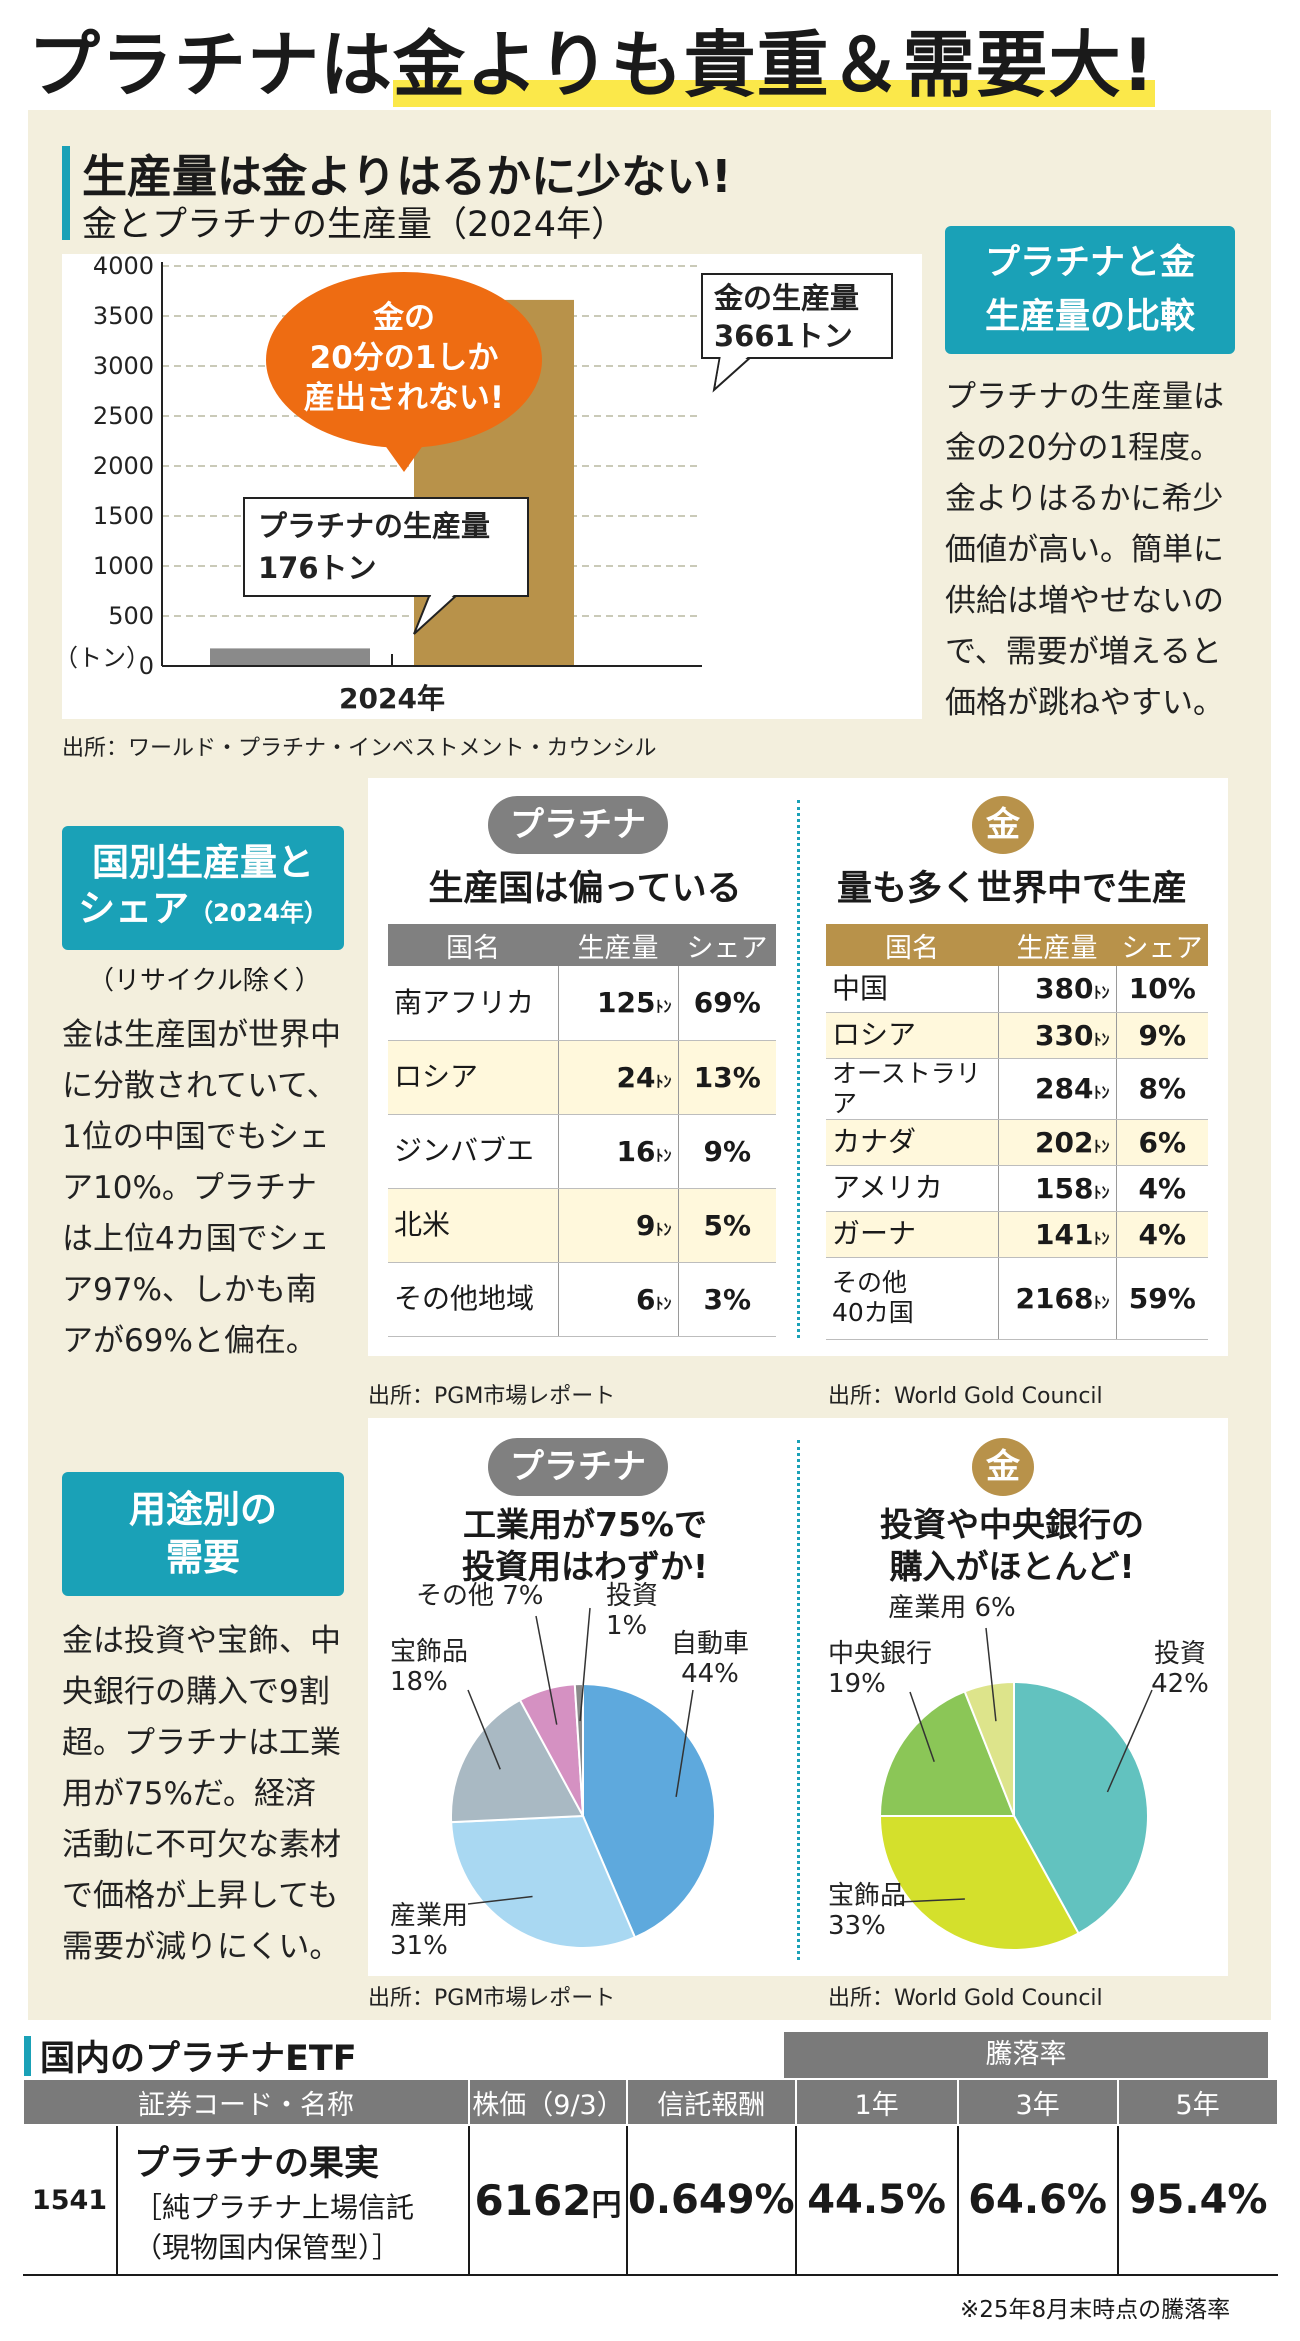 This screenshot has height=2341, width=1300. What do you see at coordinates (290, 657) in the screenshot?
I see `bar-platinum` at bounding box center [290, 657].